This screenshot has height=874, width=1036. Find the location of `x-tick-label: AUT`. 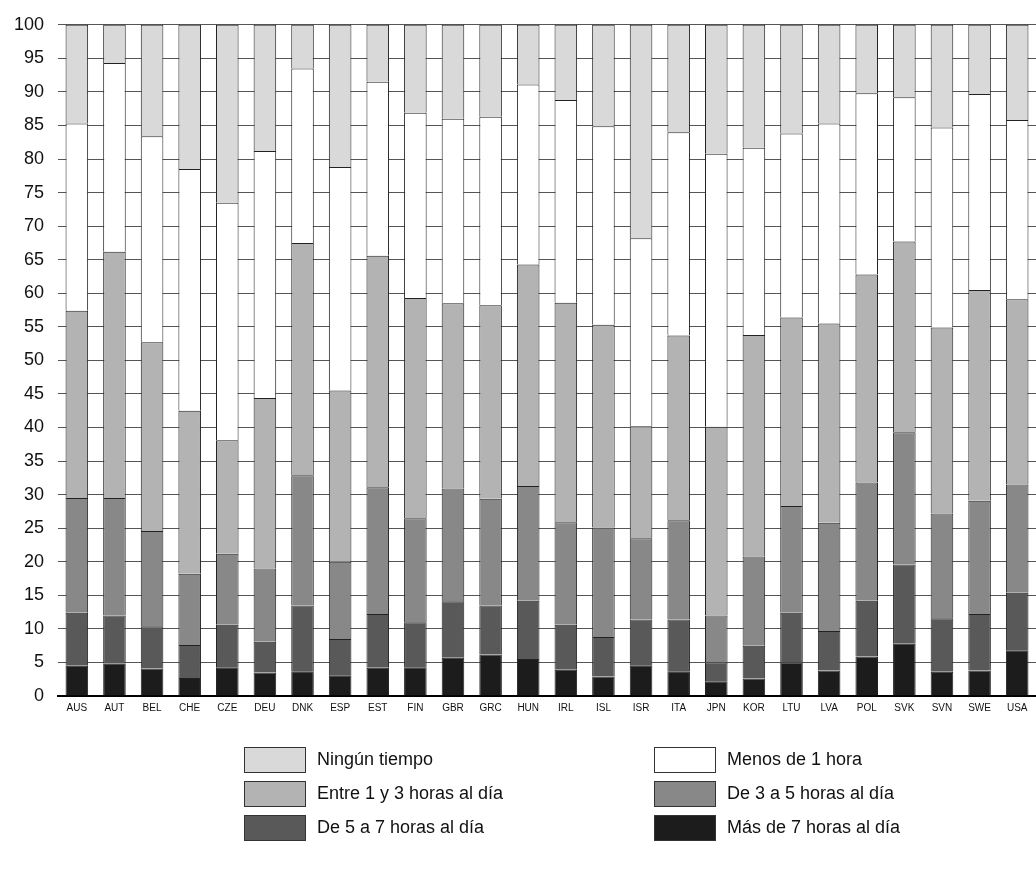

x-tick-label: AUT is located at coordinates (114, 707).